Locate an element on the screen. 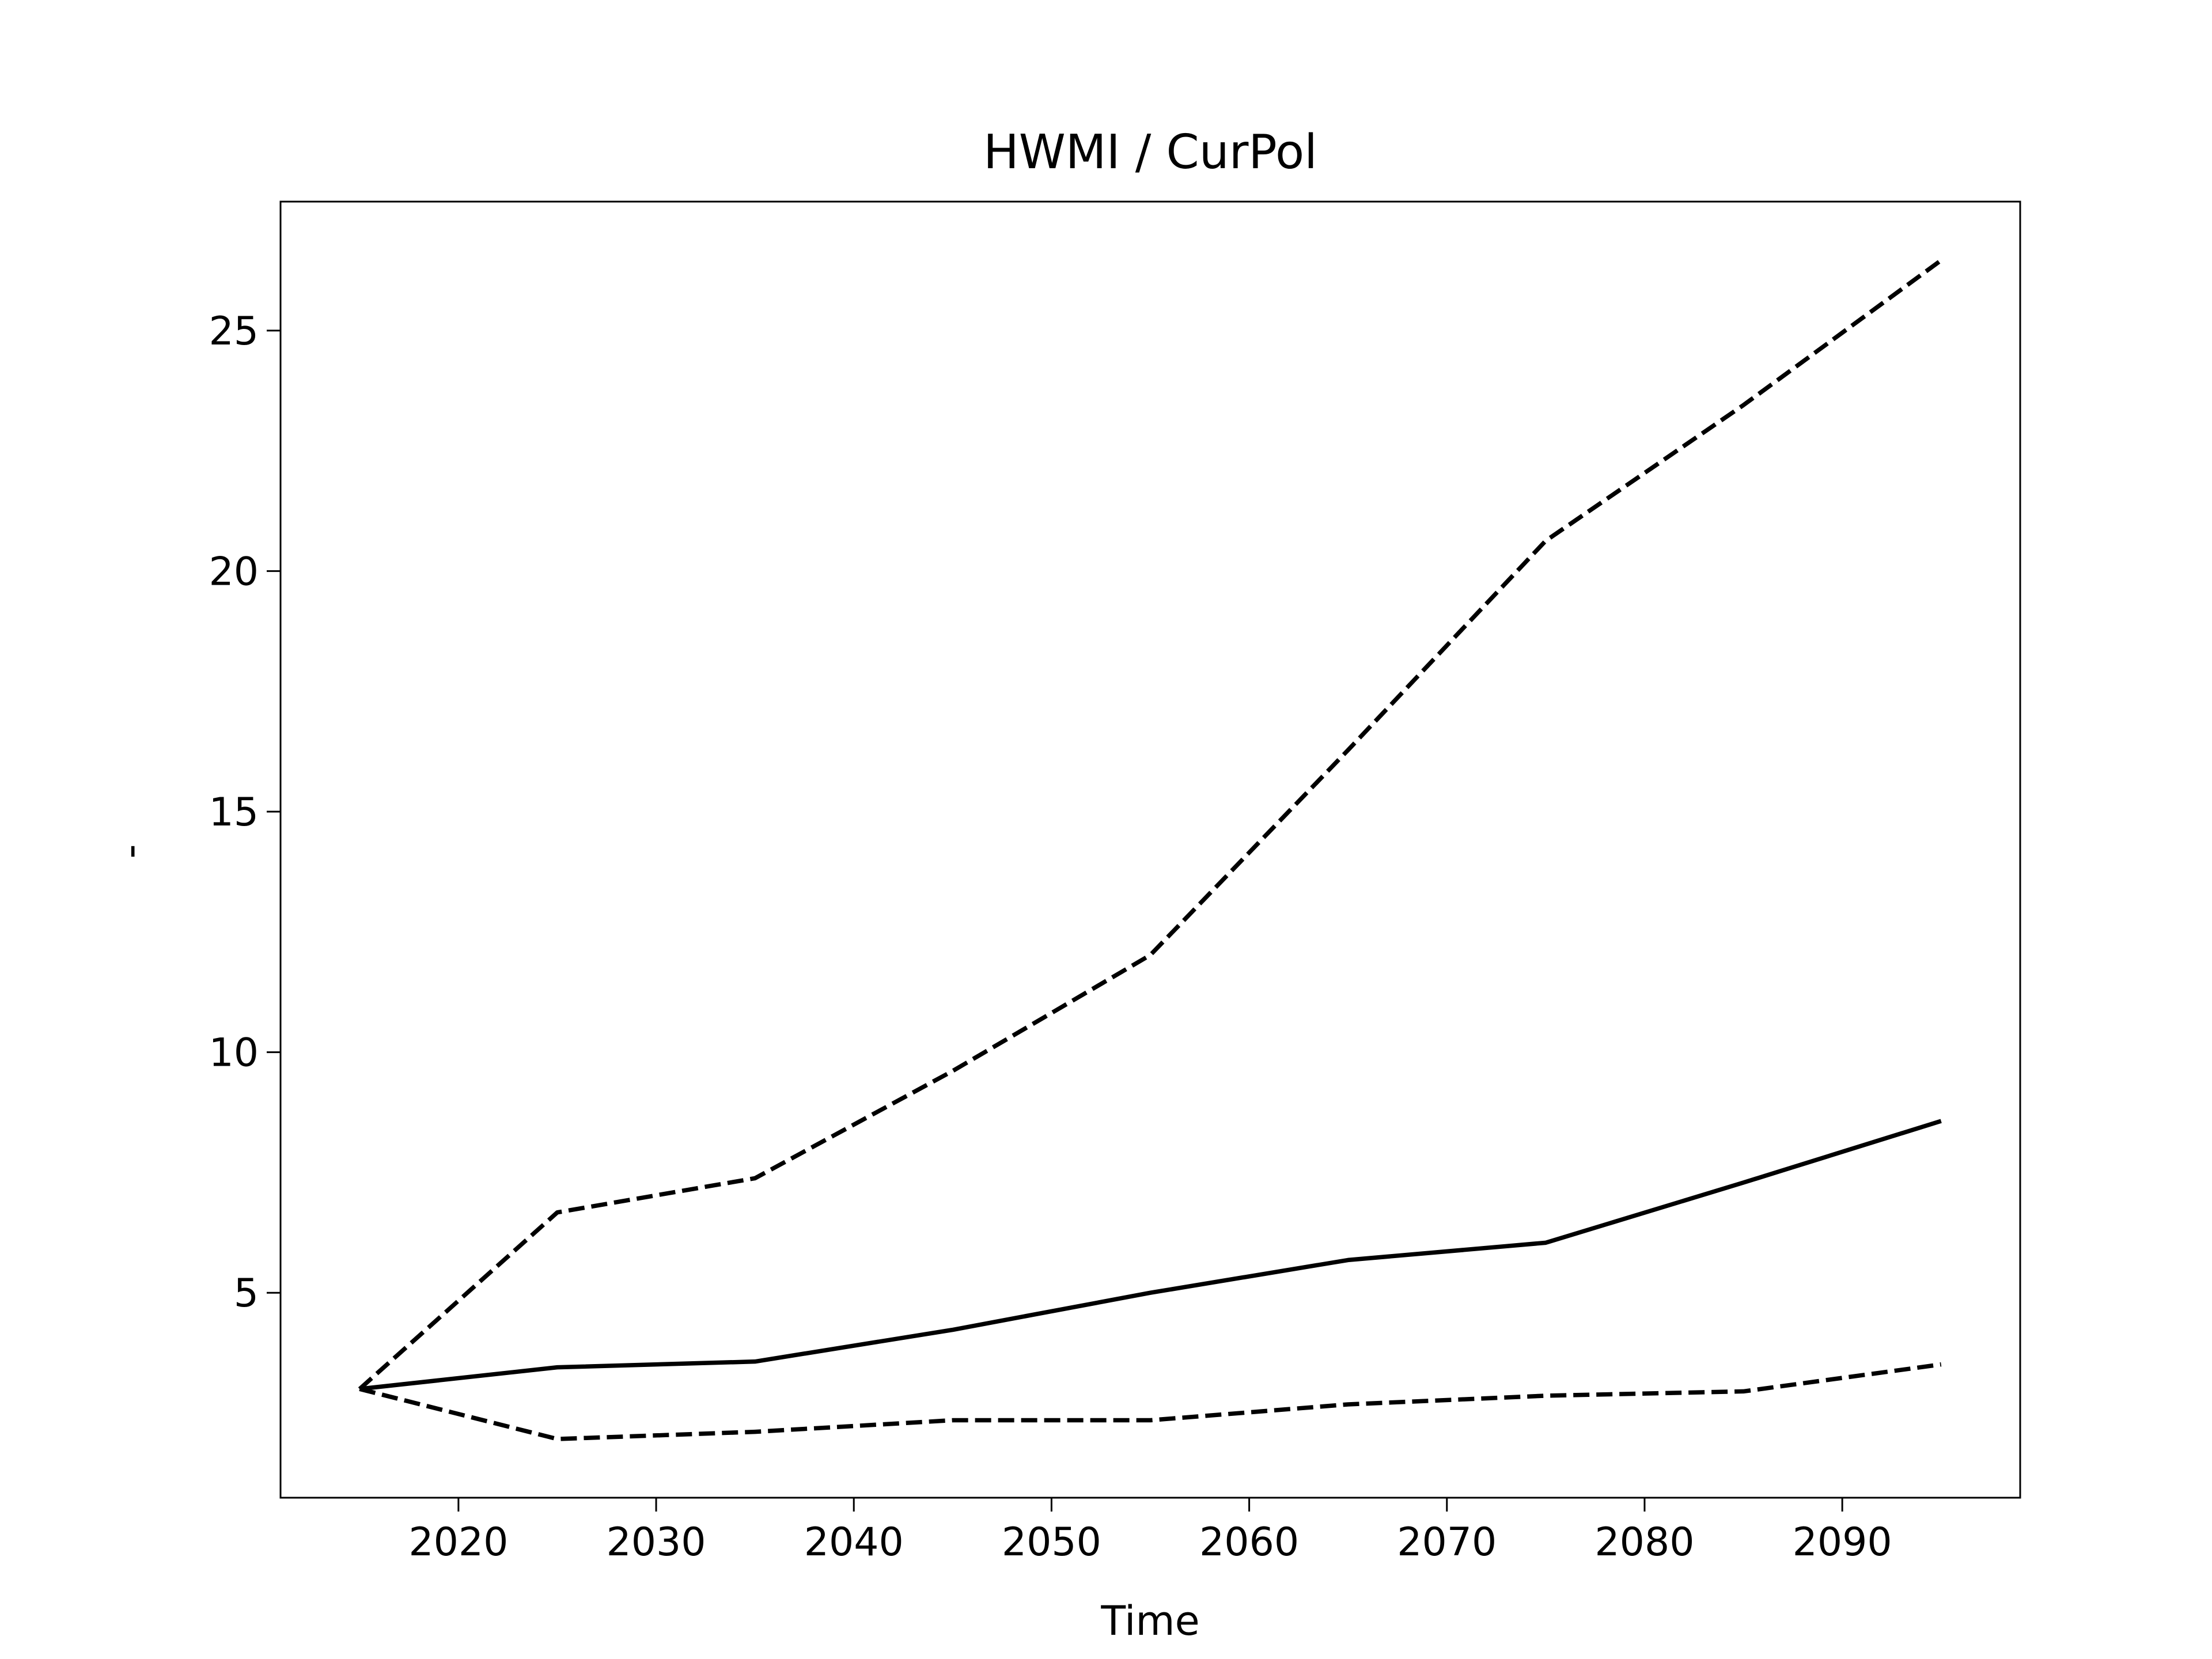 This screenshot has width=2212, height=1659. y-axis-label: - is located at coordinates (130, 851).